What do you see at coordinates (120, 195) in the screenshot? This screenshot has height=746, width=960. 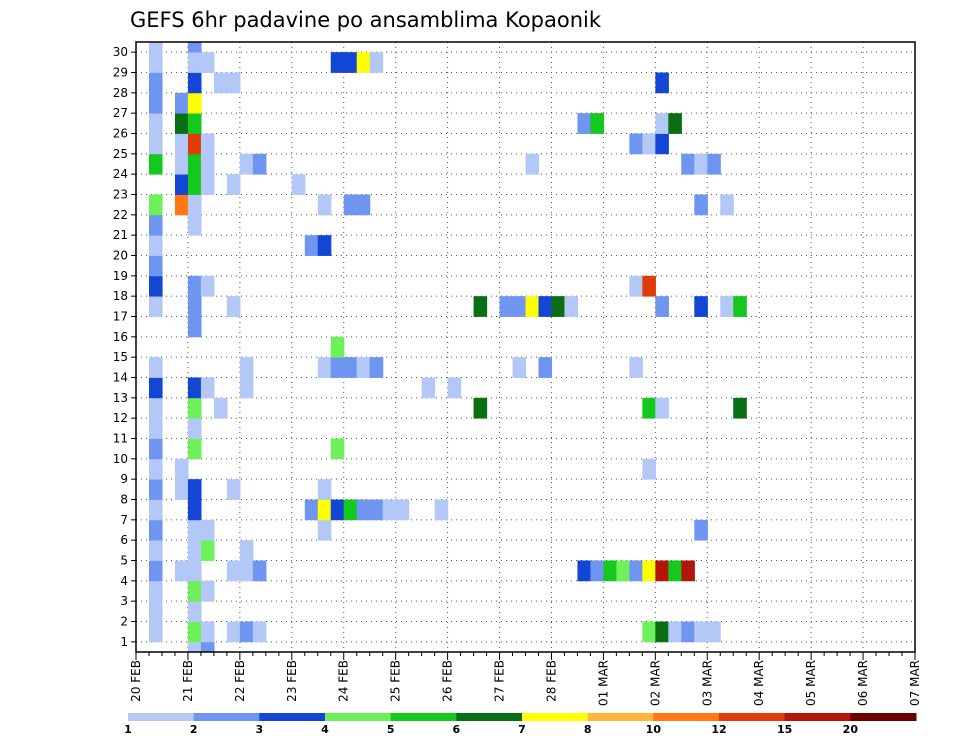 I see `y-tick-label: 23` at bounding box center [120, 195].